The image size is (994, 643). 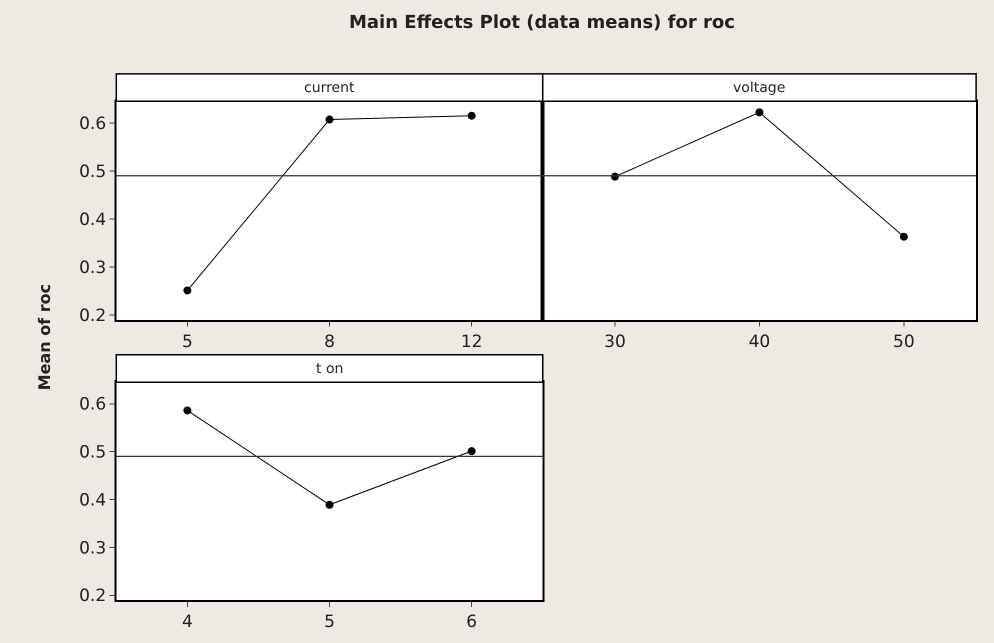 I want to click on x-tick-label: 40, so click(x=759, y=342).